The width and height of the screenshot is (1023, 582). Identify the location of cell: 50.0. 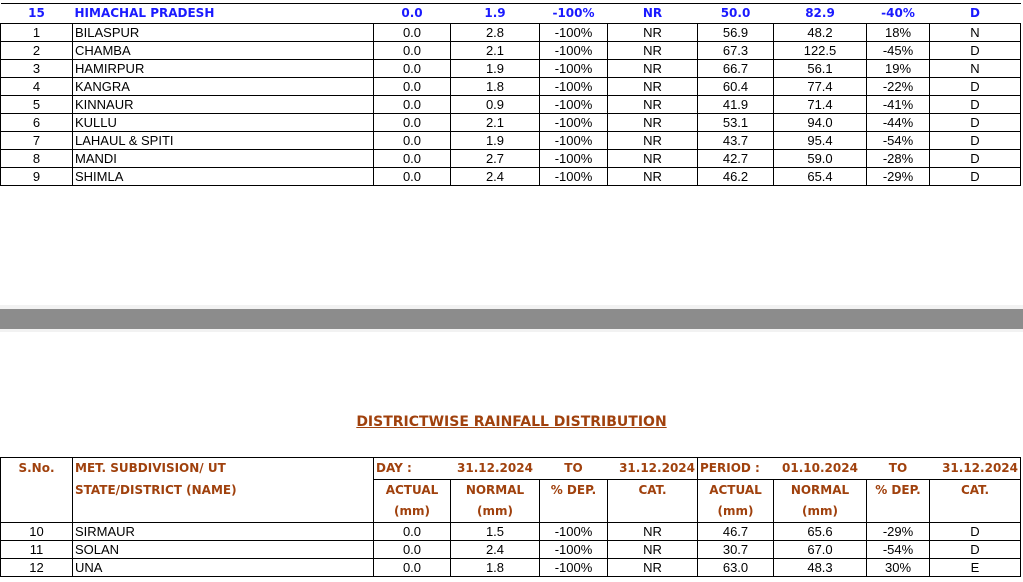
(735, 13).